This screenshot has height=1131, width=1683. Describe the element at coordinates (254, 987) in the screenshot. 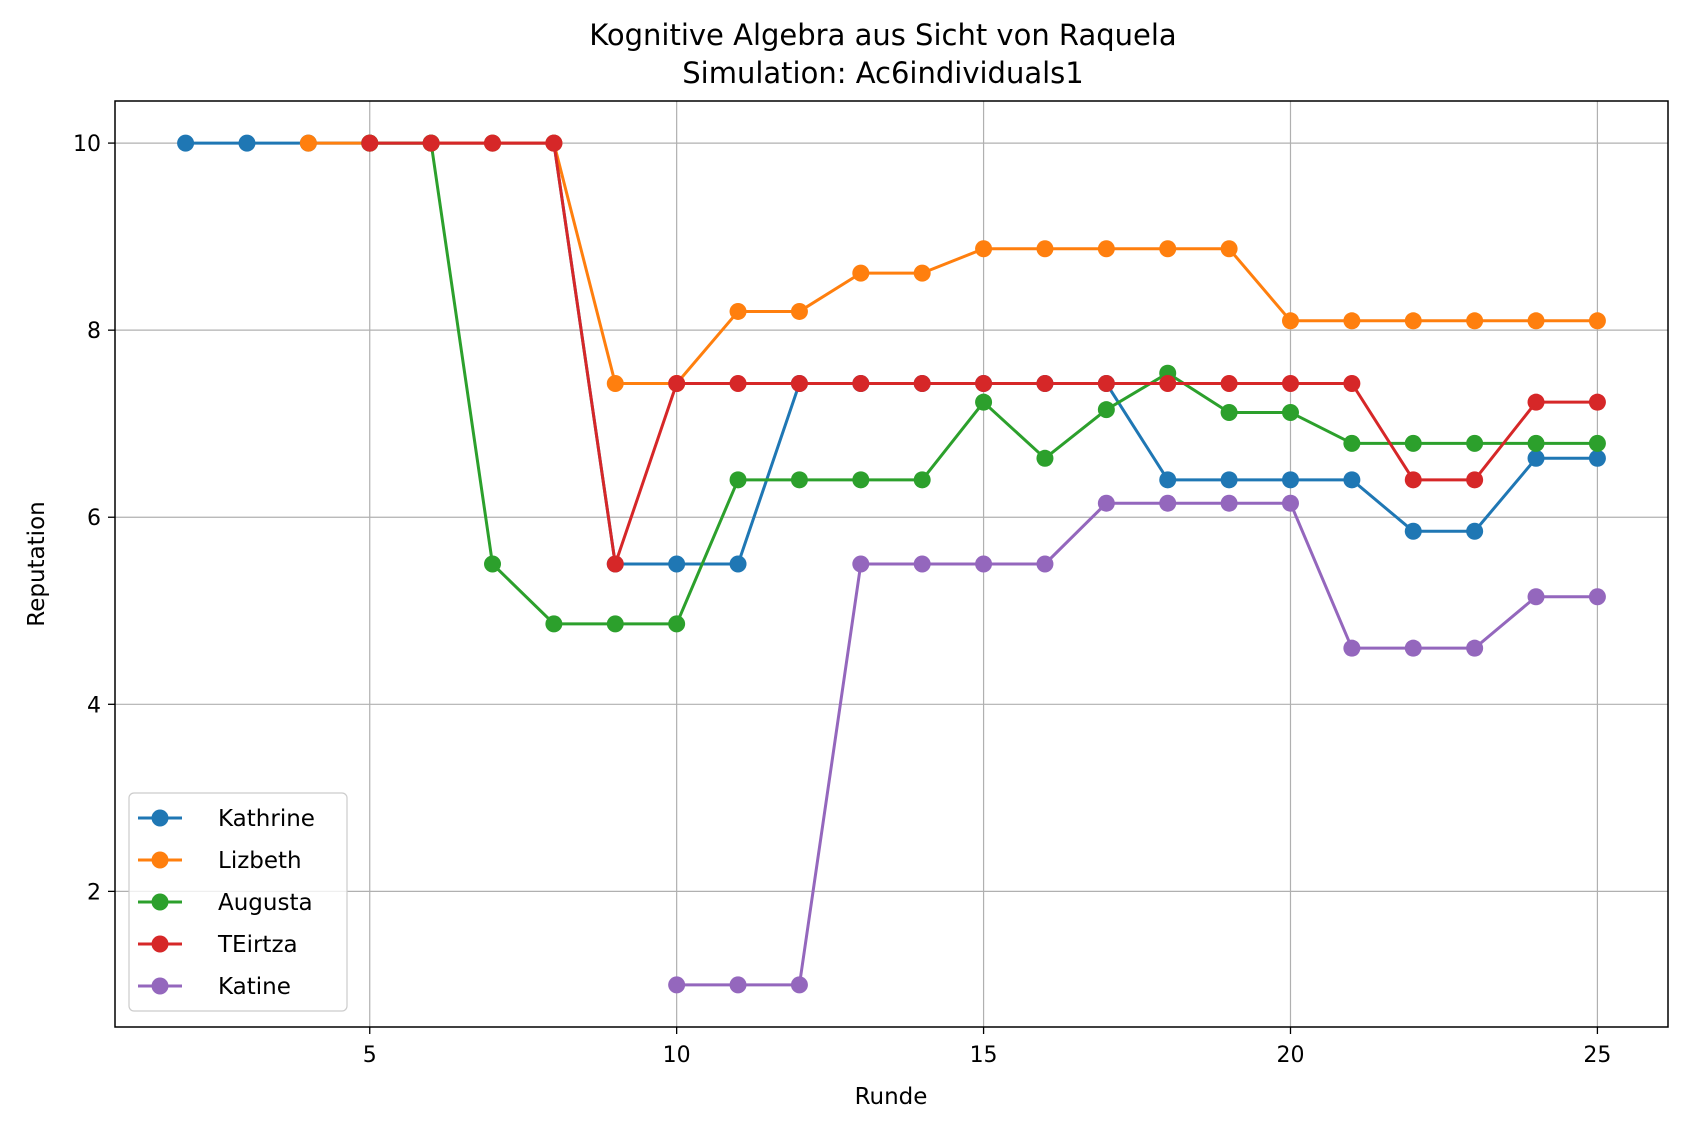

I see `legend-label: Katine` at that location.